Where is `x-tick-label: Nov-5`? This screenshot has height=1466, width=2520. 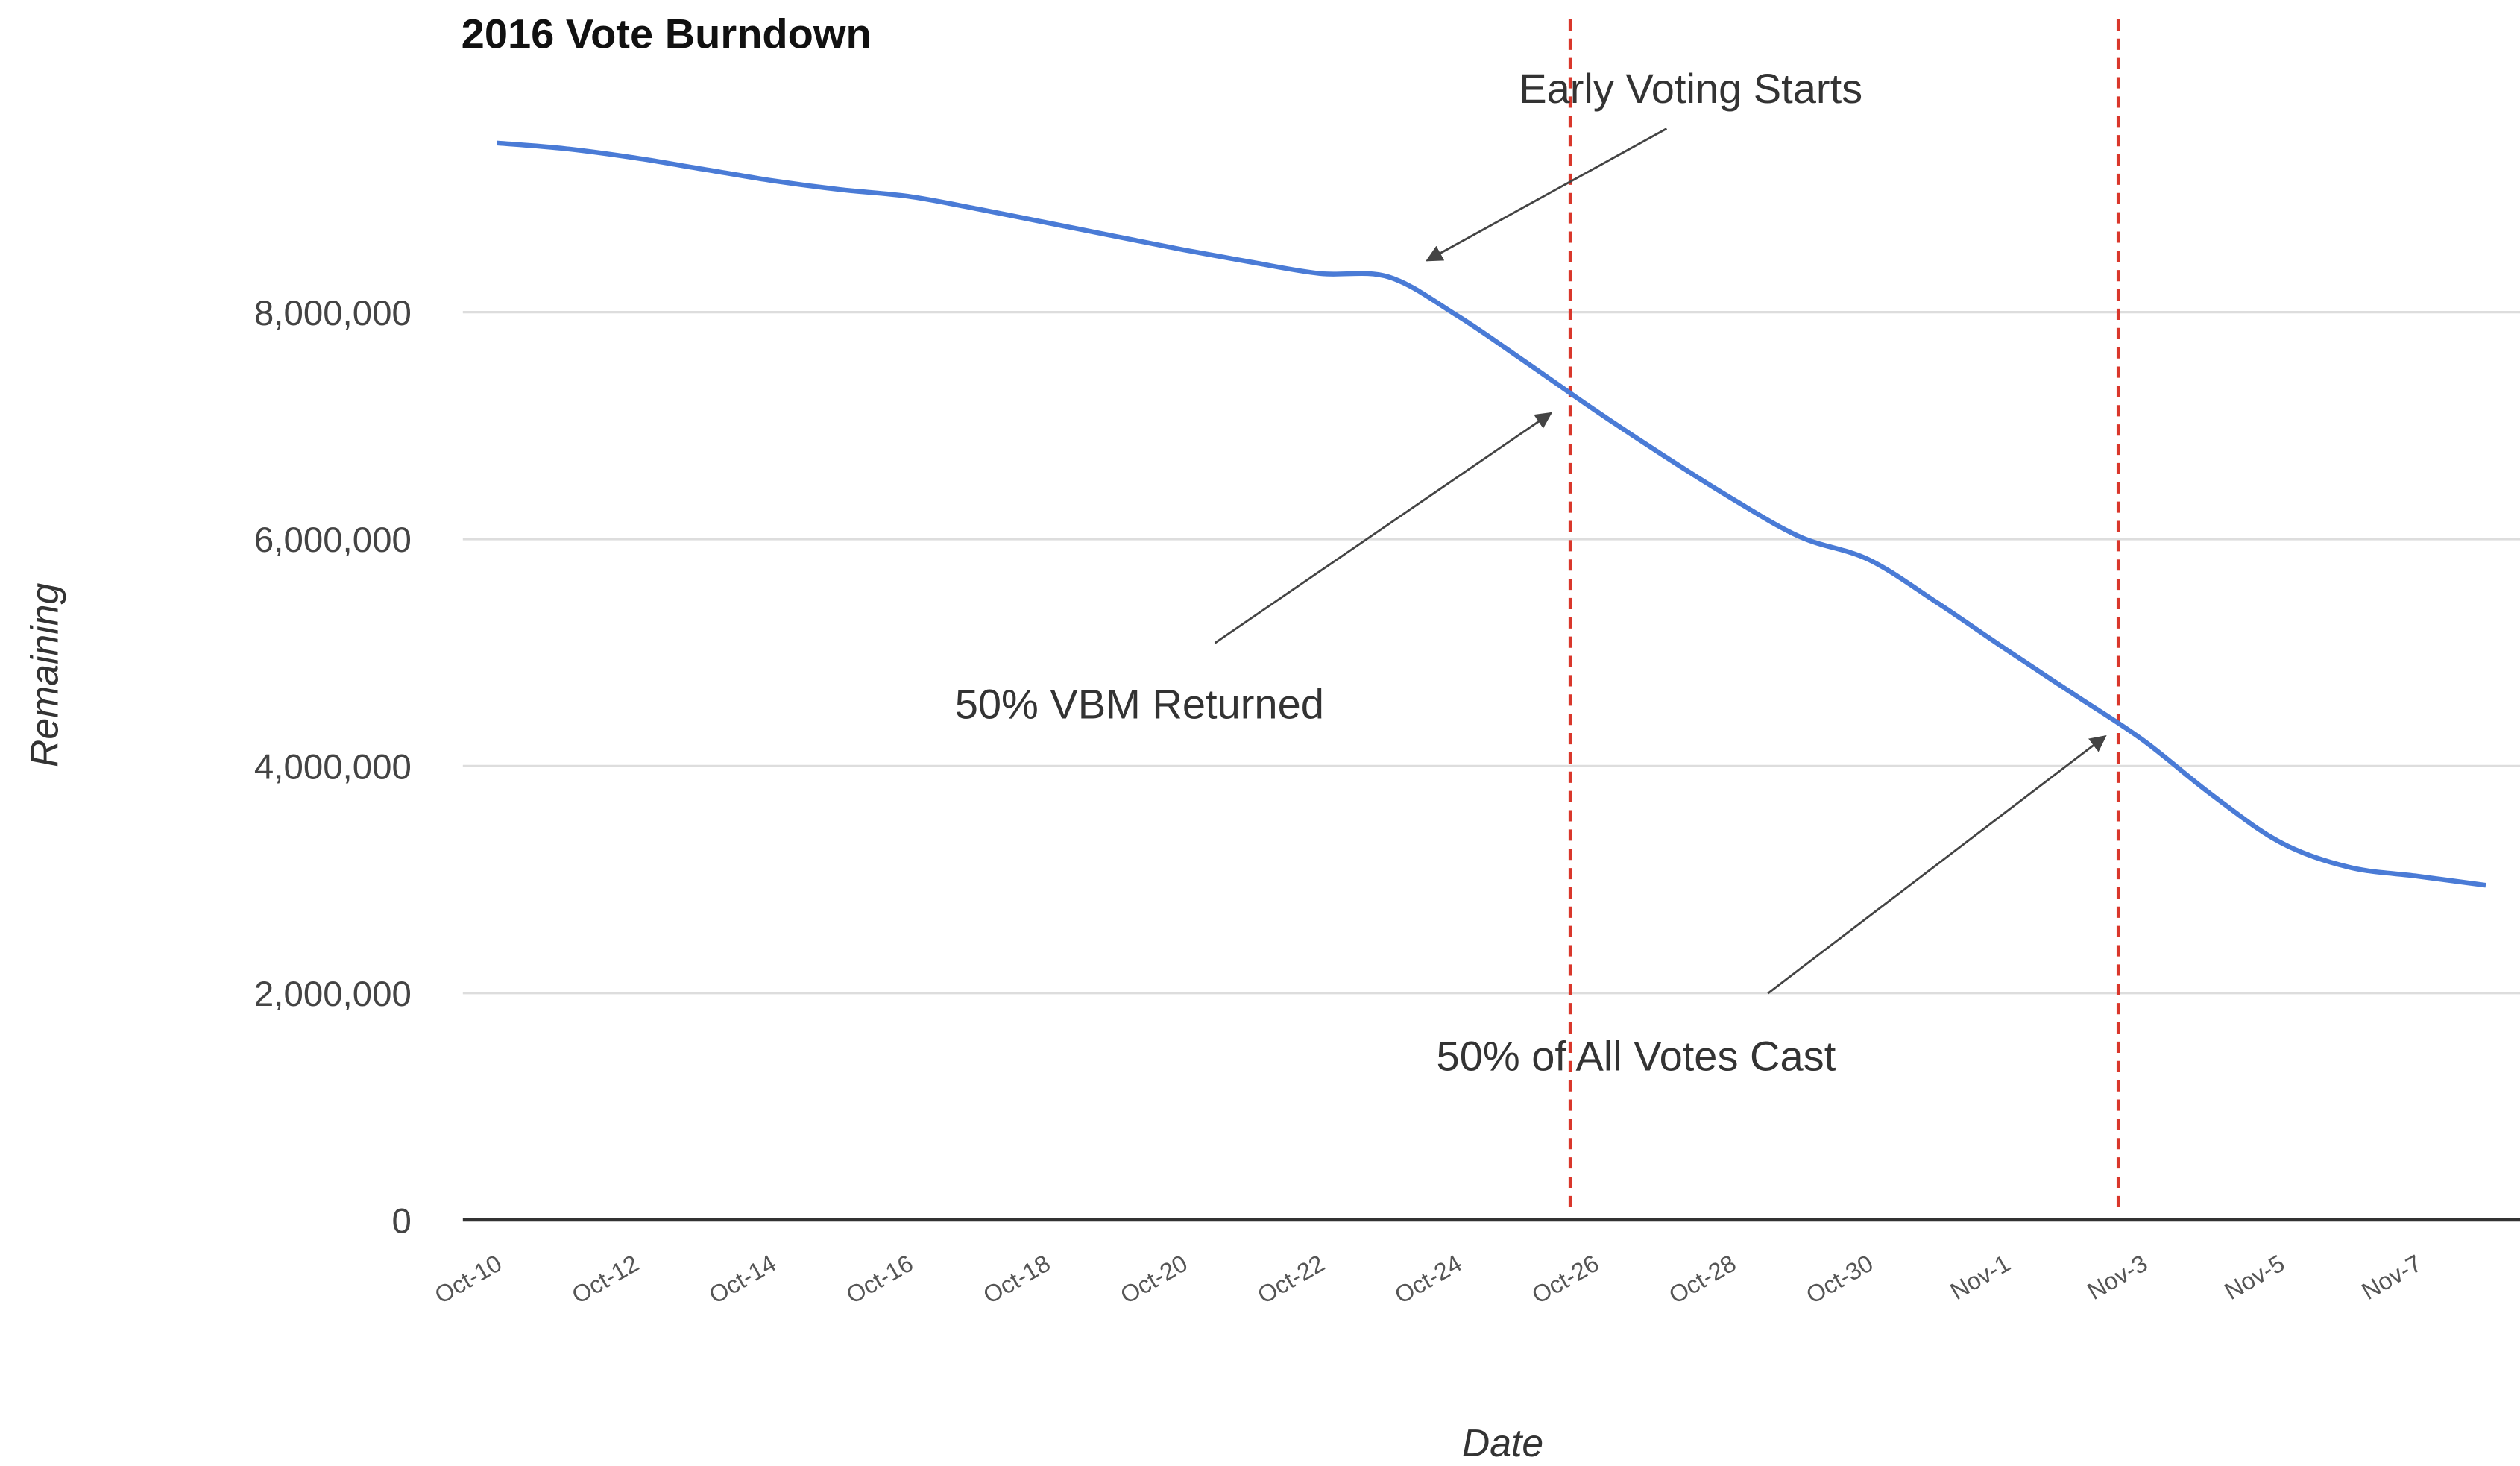 x-tick-label: Nov-5 is located at coordinates (2255, 1277).